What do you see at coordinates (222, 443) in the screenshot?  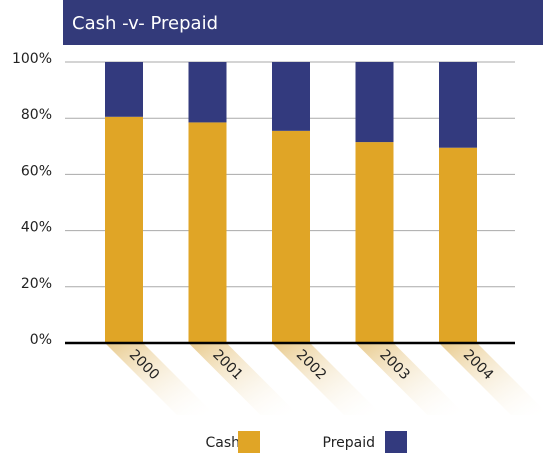 I see `legend-label: Cash` at bounding box center [222, 443].